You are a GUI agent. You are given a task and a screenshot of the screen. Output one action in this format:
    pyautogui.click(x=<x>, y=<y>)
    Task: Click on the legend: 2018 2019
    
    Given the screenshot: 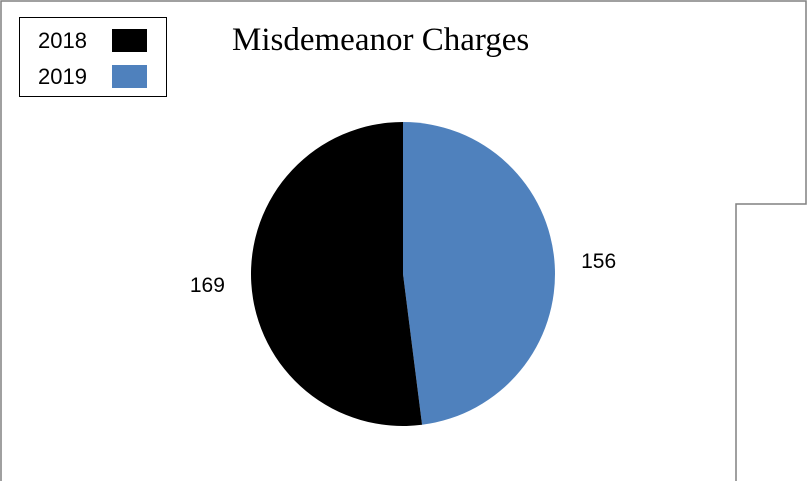 What is the action you would take?
    pyautogui.click(x=93, y=57)
    